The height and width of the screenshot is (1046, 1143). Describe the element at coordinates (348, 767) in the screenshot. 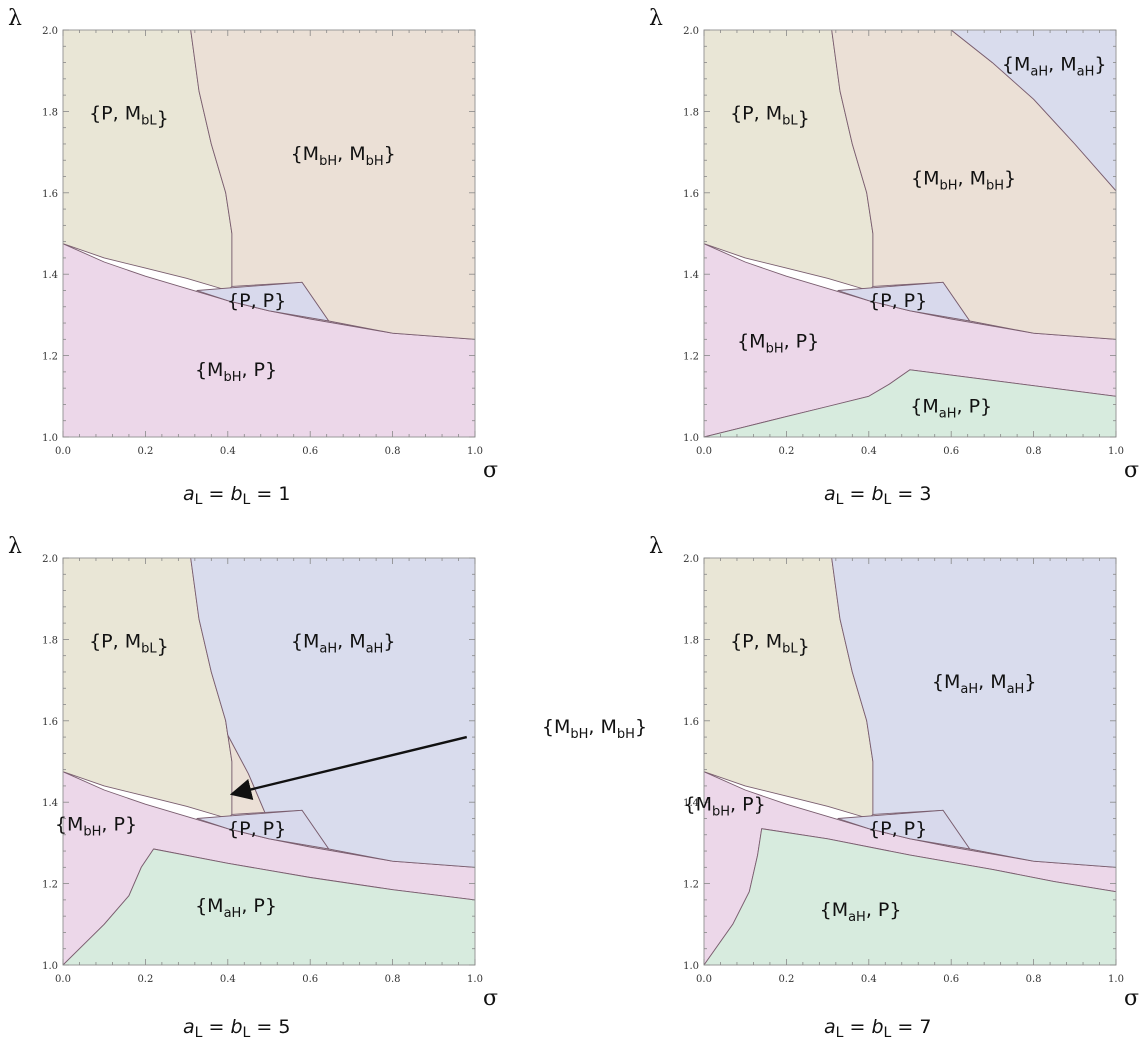

I see `annotation-arrow` at that location.